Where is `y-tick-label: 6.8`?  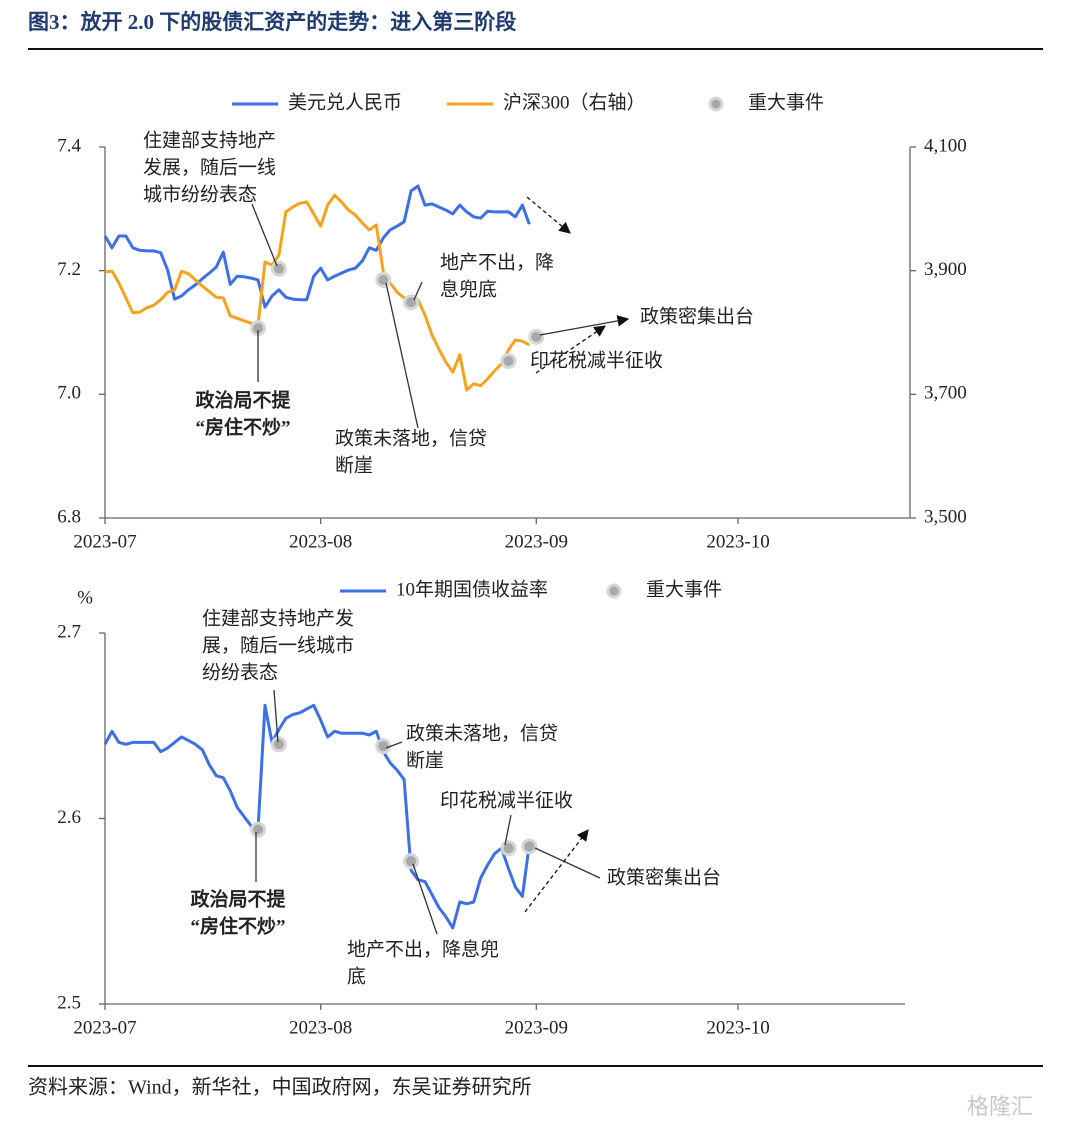
y-tick-label: 6.8 is located at coordinates (69, 516).